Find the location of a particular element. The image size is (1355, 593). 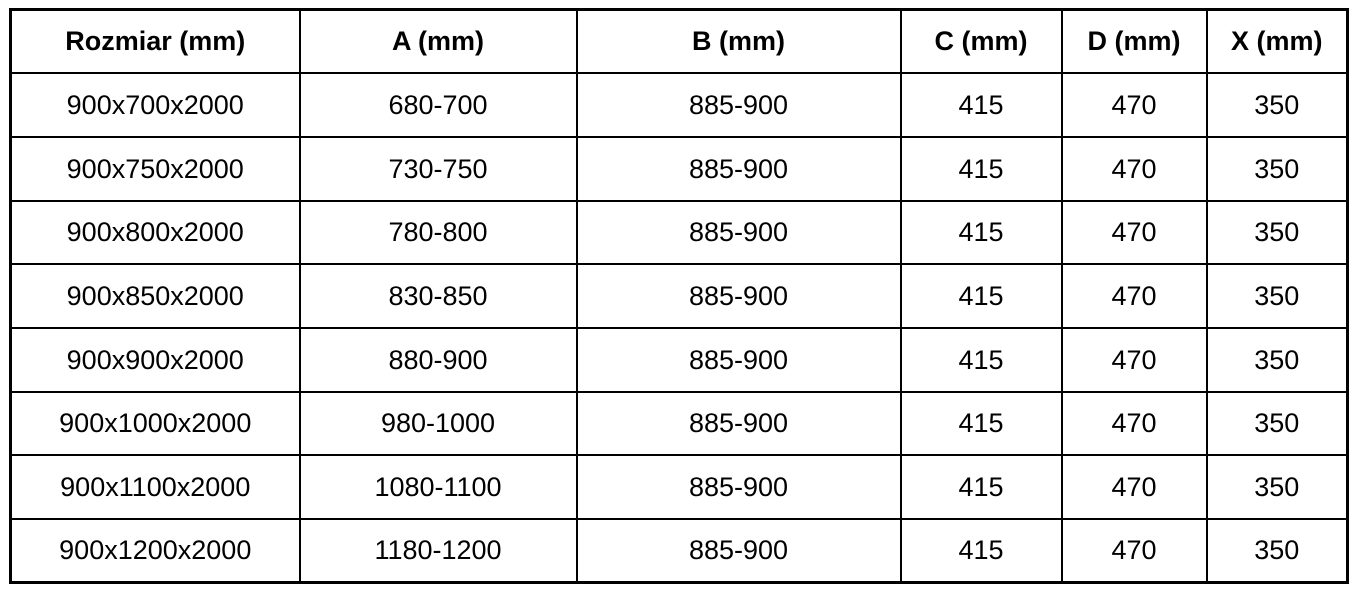

column-header-c: C (mm) is located at coordinates (981, 41).